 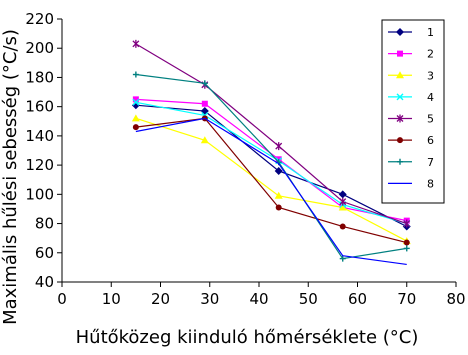 I want to click on legend-label-5: 5, so click(x=430, y=119).